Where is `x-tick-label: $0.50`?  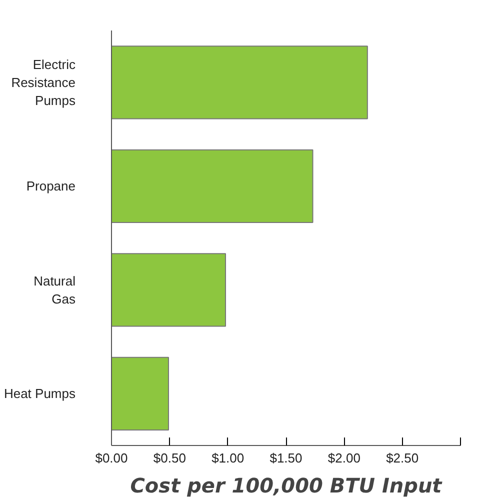
x-tick-label: $0.50 is located at coordinates (169, 458).